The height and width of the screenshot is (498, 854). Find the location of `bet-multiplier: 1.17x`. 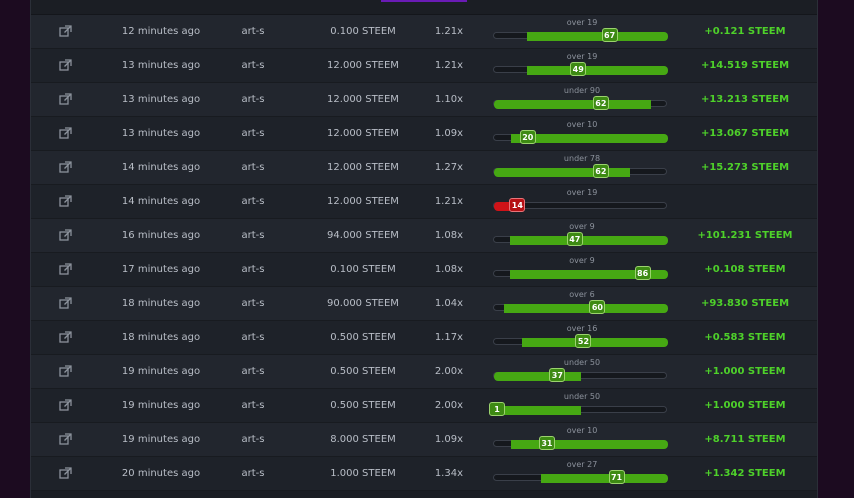

bet-multiplier: 1.17x is located at coordinates (448, 337).